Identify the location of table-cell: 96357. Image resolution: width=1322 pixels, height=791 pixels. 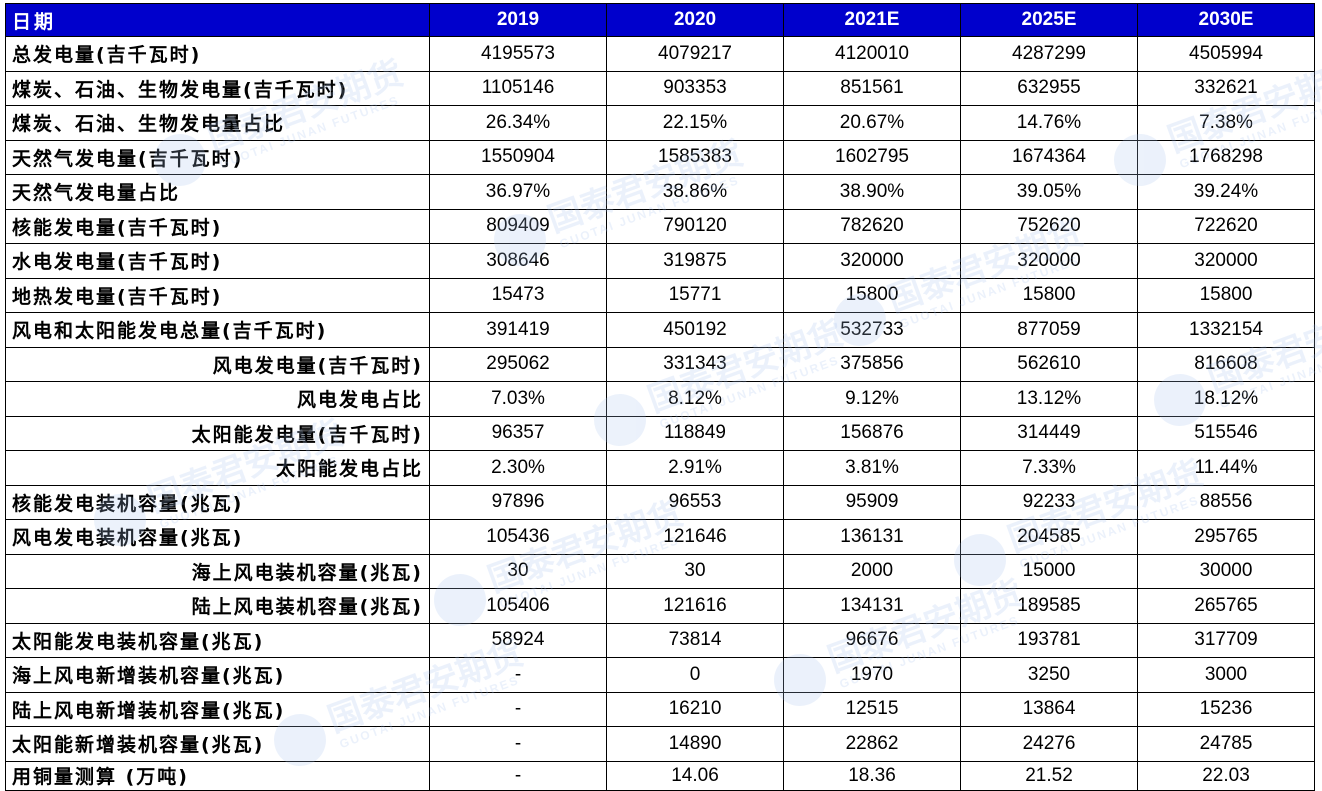
(518, 433).